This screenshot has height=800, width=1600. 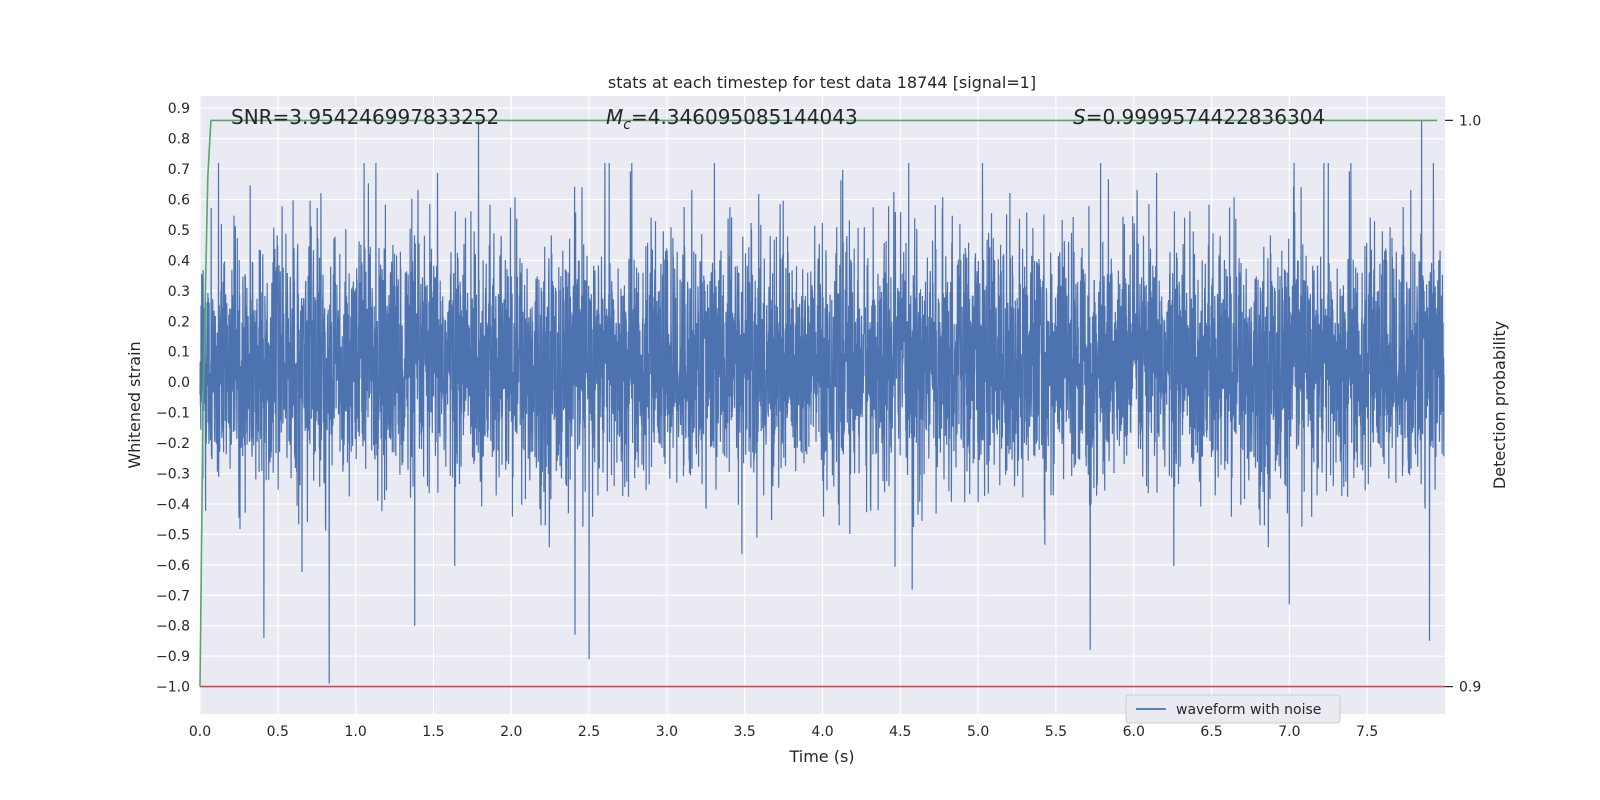 I want to click on s-value: =0.9999574422836304, so click(x=1205, y=117).